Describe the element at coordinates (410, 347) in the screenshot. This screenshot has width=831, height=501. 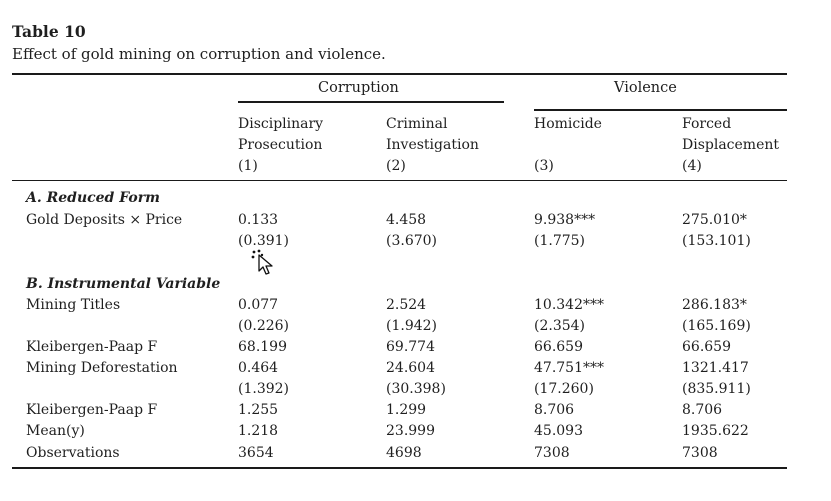
I see `table-cell: 69.774` at that location.